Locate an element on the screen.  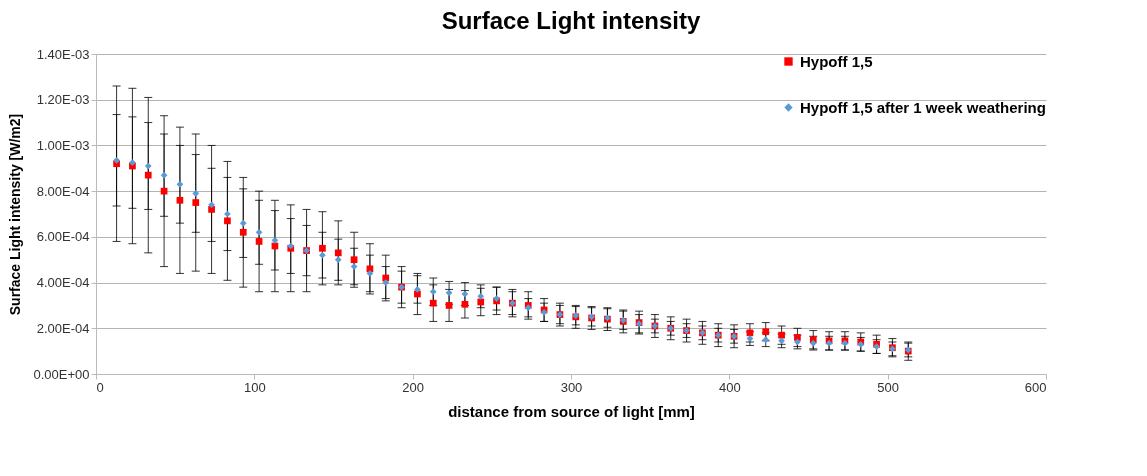
y-tick-label: 1.00E-03 is located at coordinates (63, 145).